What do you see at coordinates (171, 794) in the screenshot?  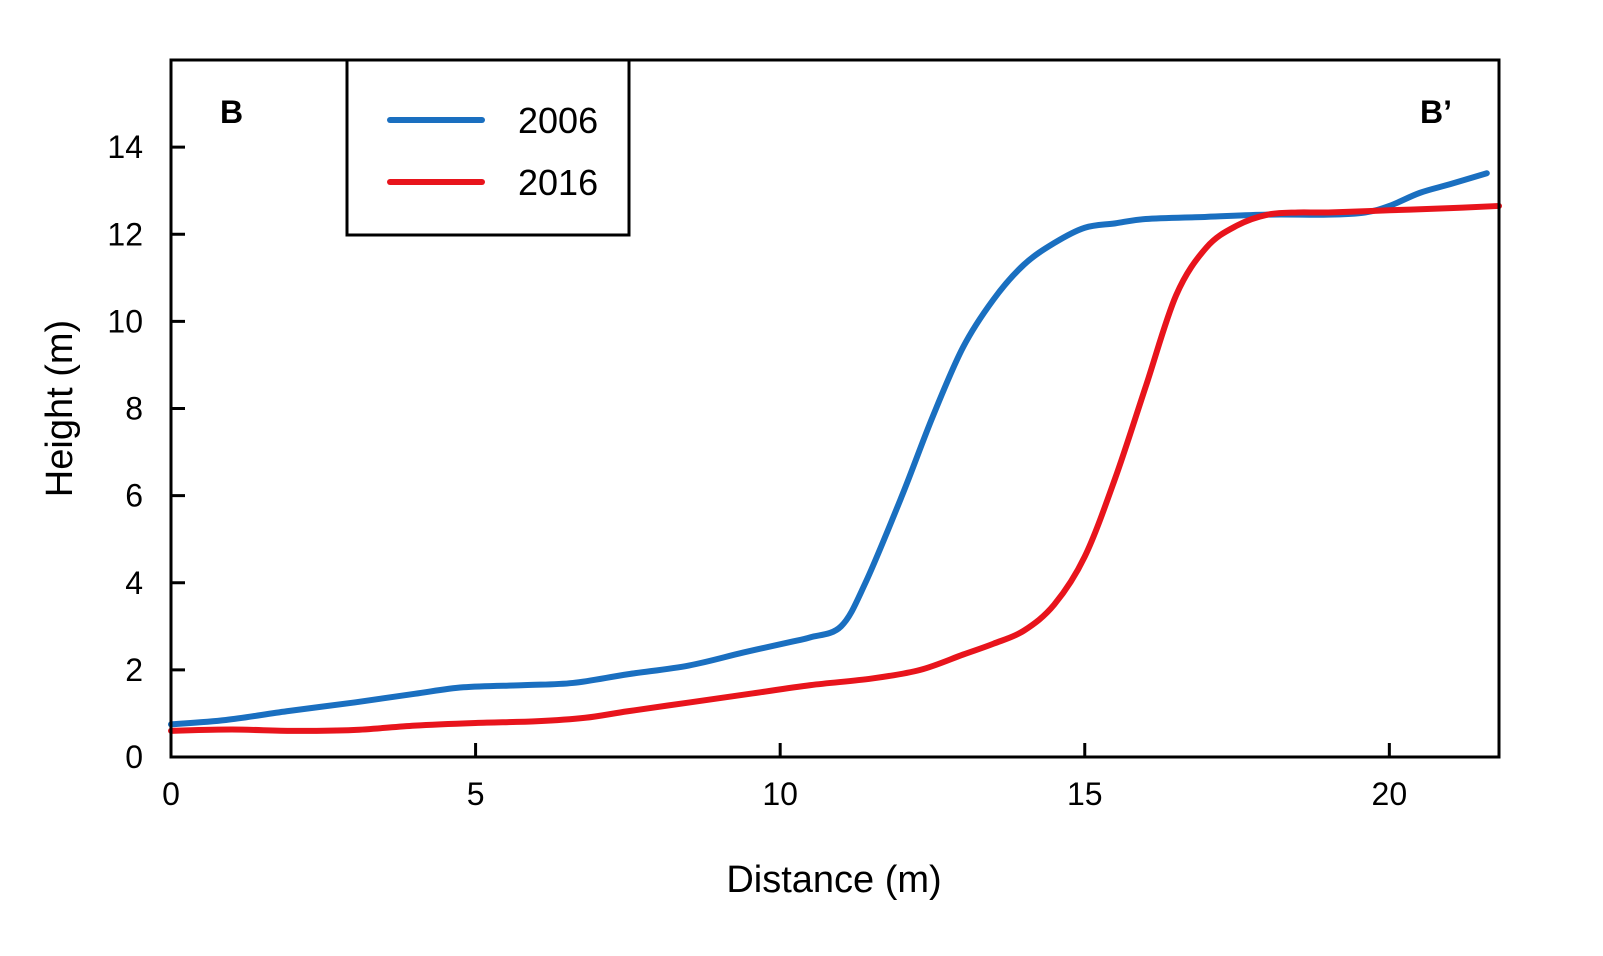 I see `x-tick-label: 0` at bounding box center [171, 794].